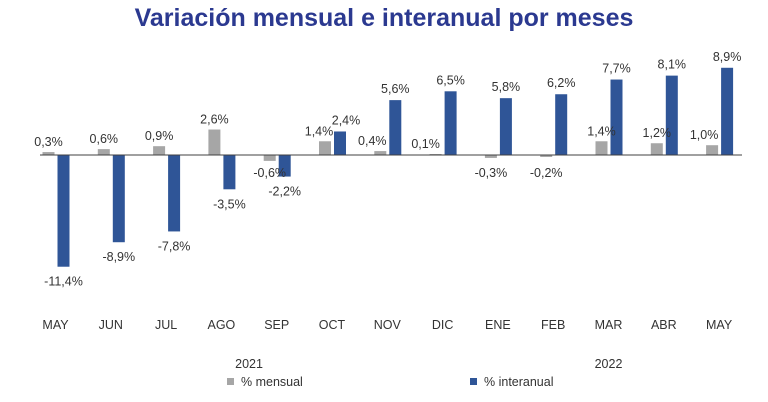  Describe the element at coordinates (48, 142) in the screenshot. I see `label-mensual-0: 0,3%` at that location.